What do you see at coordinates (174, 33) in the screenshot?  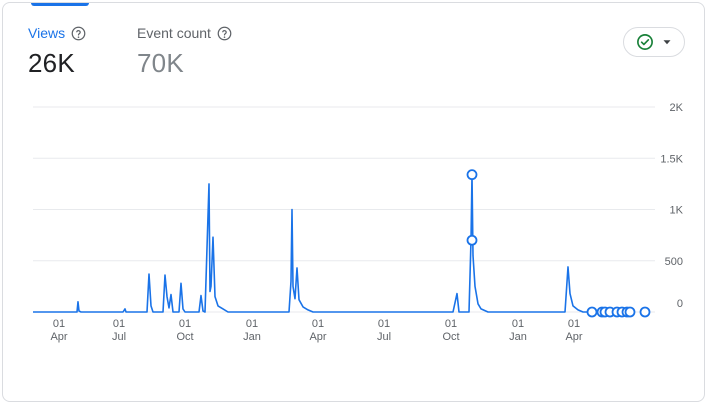 I see `metric-label-event-count: Event count` at bounding box center [174, 33].